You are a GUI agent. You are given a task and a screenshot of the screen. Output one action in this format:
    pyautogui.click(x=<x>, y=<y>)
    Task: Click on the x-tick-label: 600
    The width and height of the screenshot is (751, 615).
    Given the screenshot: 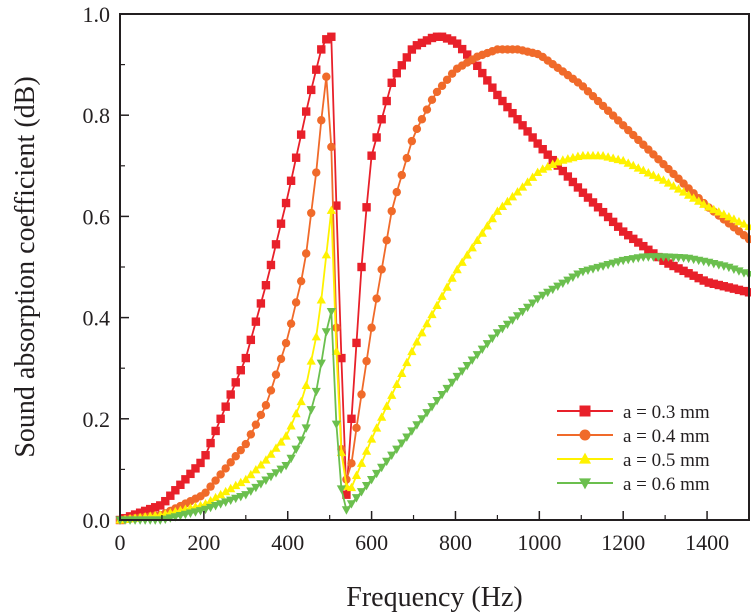 What is the action you would take?
    pyautogui.click(x=371, y=542)
    